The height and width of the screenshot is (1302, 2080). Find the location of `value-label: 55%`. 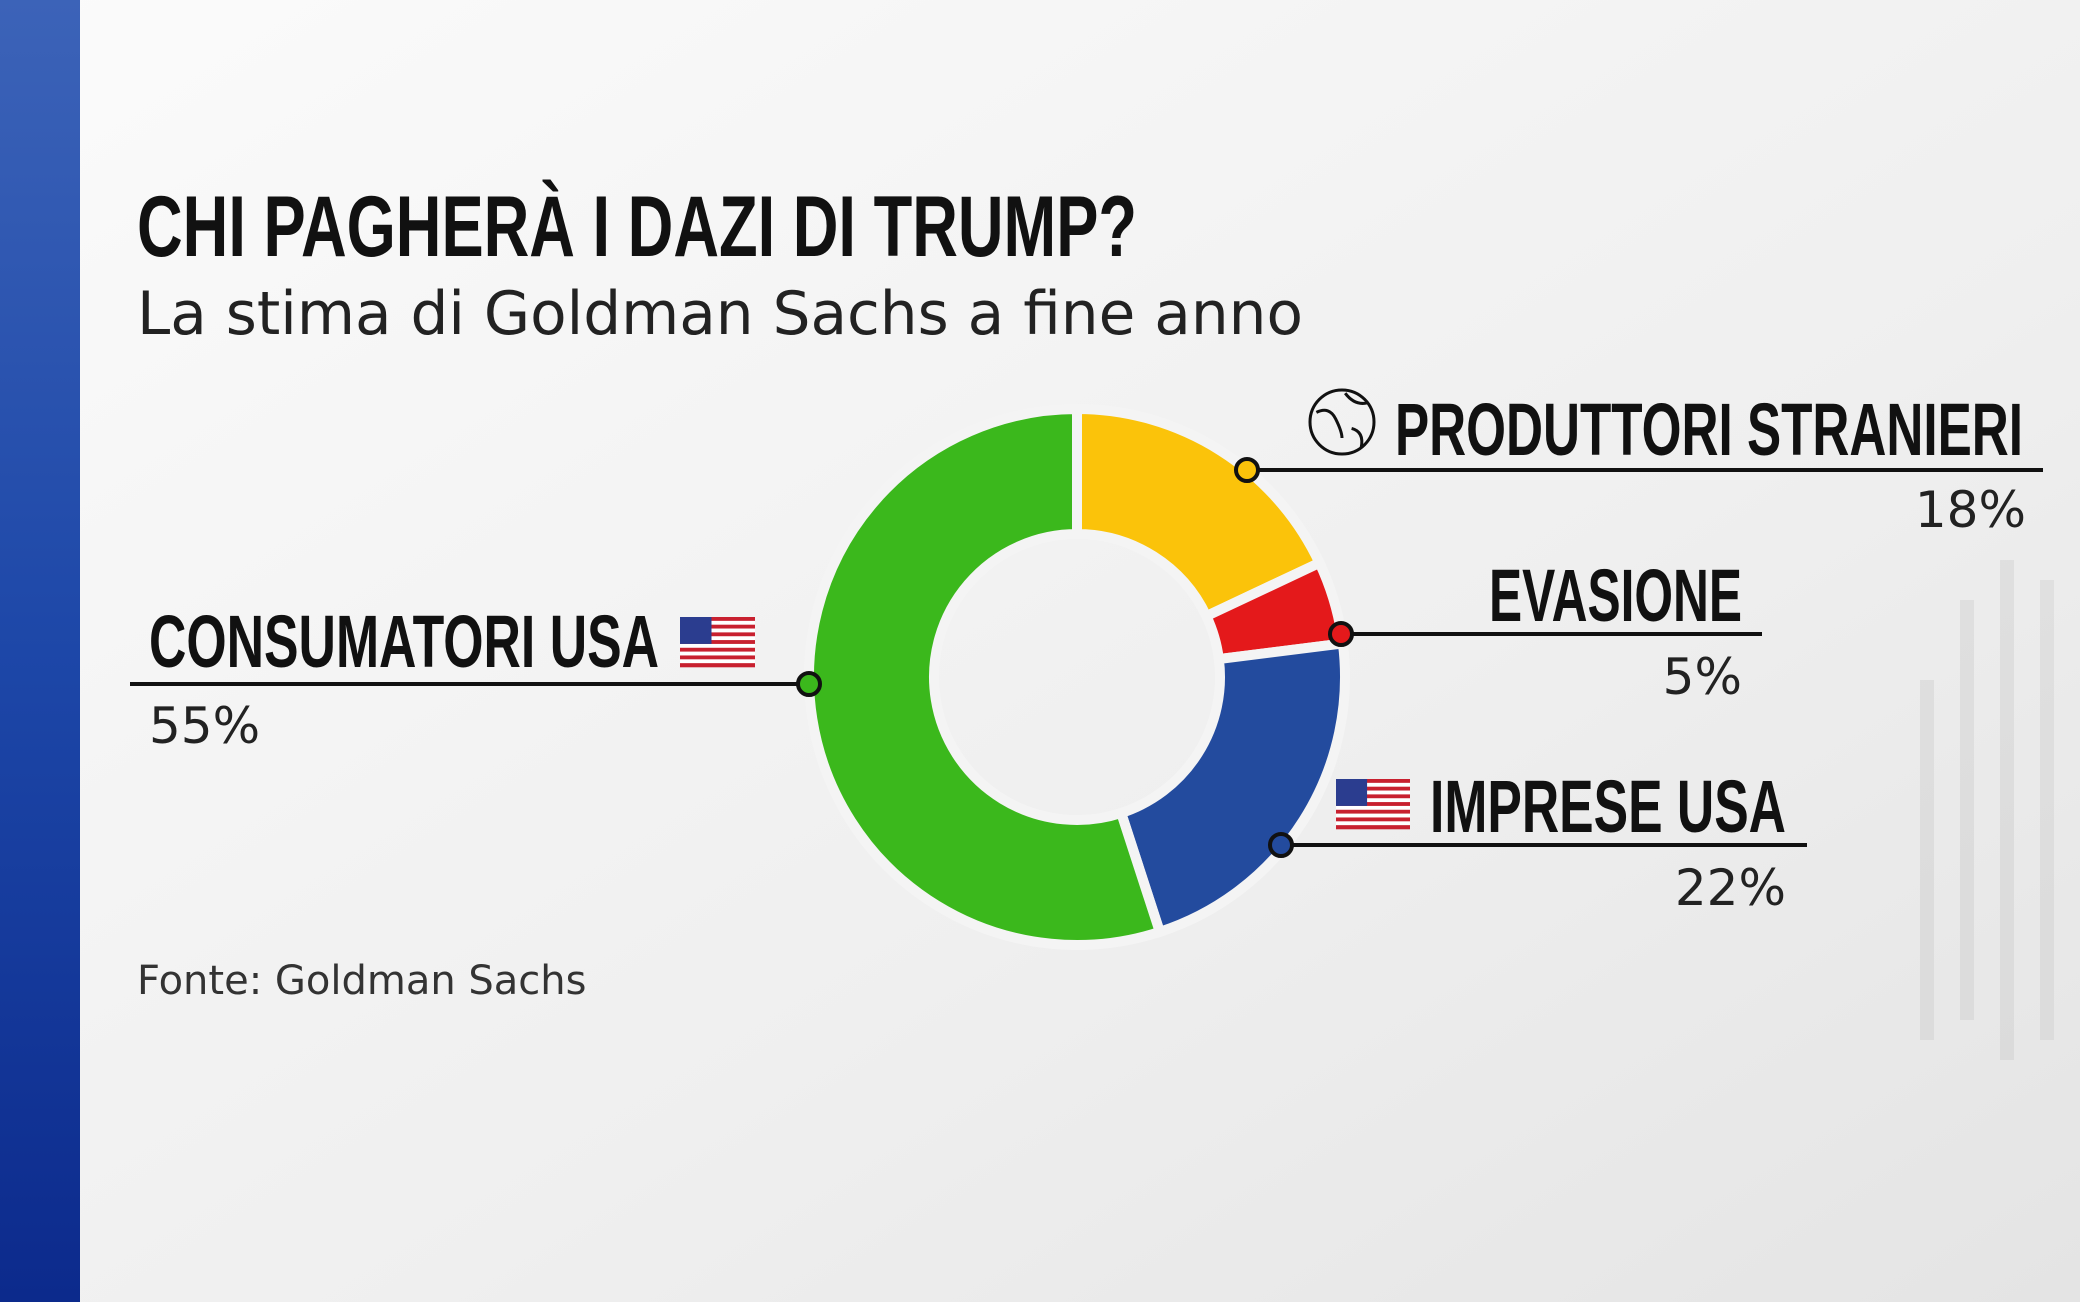

value-label: 55% is located at coordinates (204, 726).